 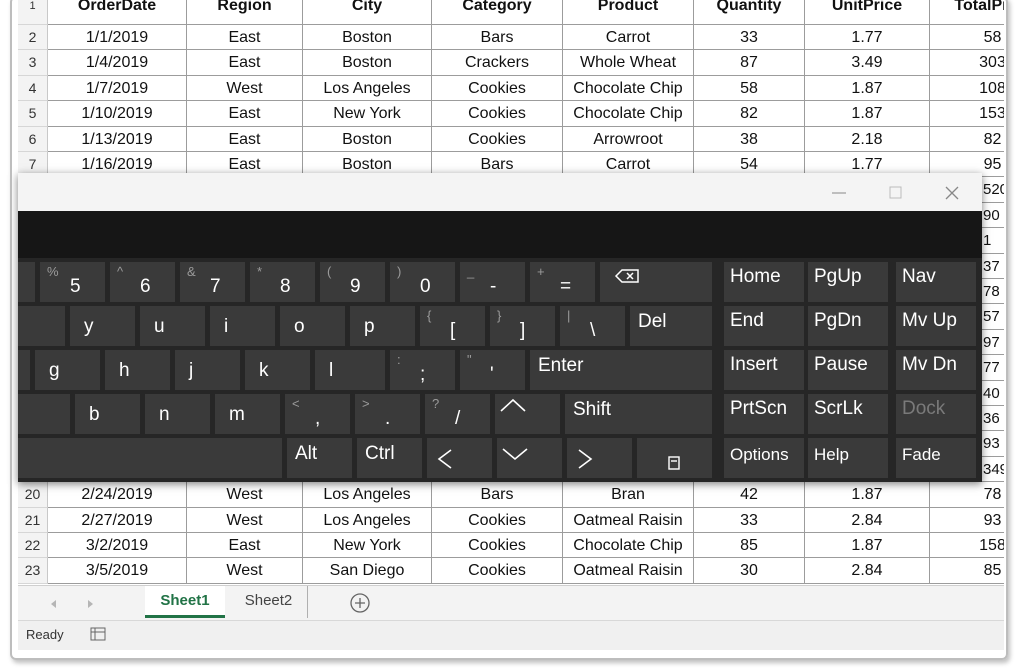 What do you see at coordinates (749, 63) in the screenshot?
I see `cell: 87` at bounding box center [749, 63].